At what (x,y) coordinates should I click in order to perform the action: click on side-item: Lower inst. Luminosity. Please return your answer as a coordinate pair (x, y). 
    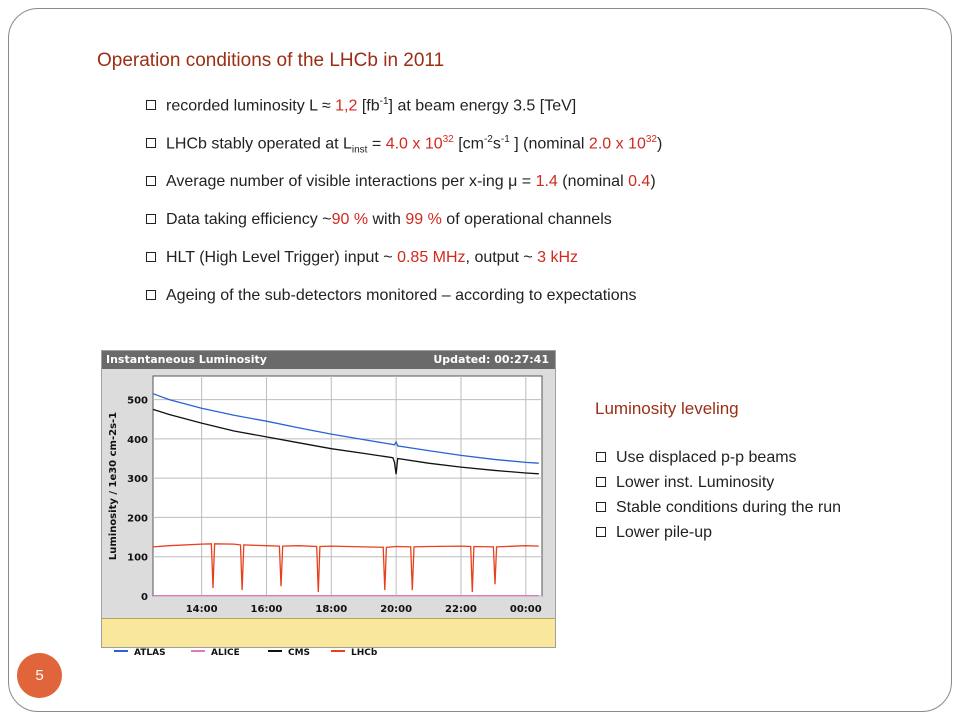
    Looking at the image, I should click on (685, 483).